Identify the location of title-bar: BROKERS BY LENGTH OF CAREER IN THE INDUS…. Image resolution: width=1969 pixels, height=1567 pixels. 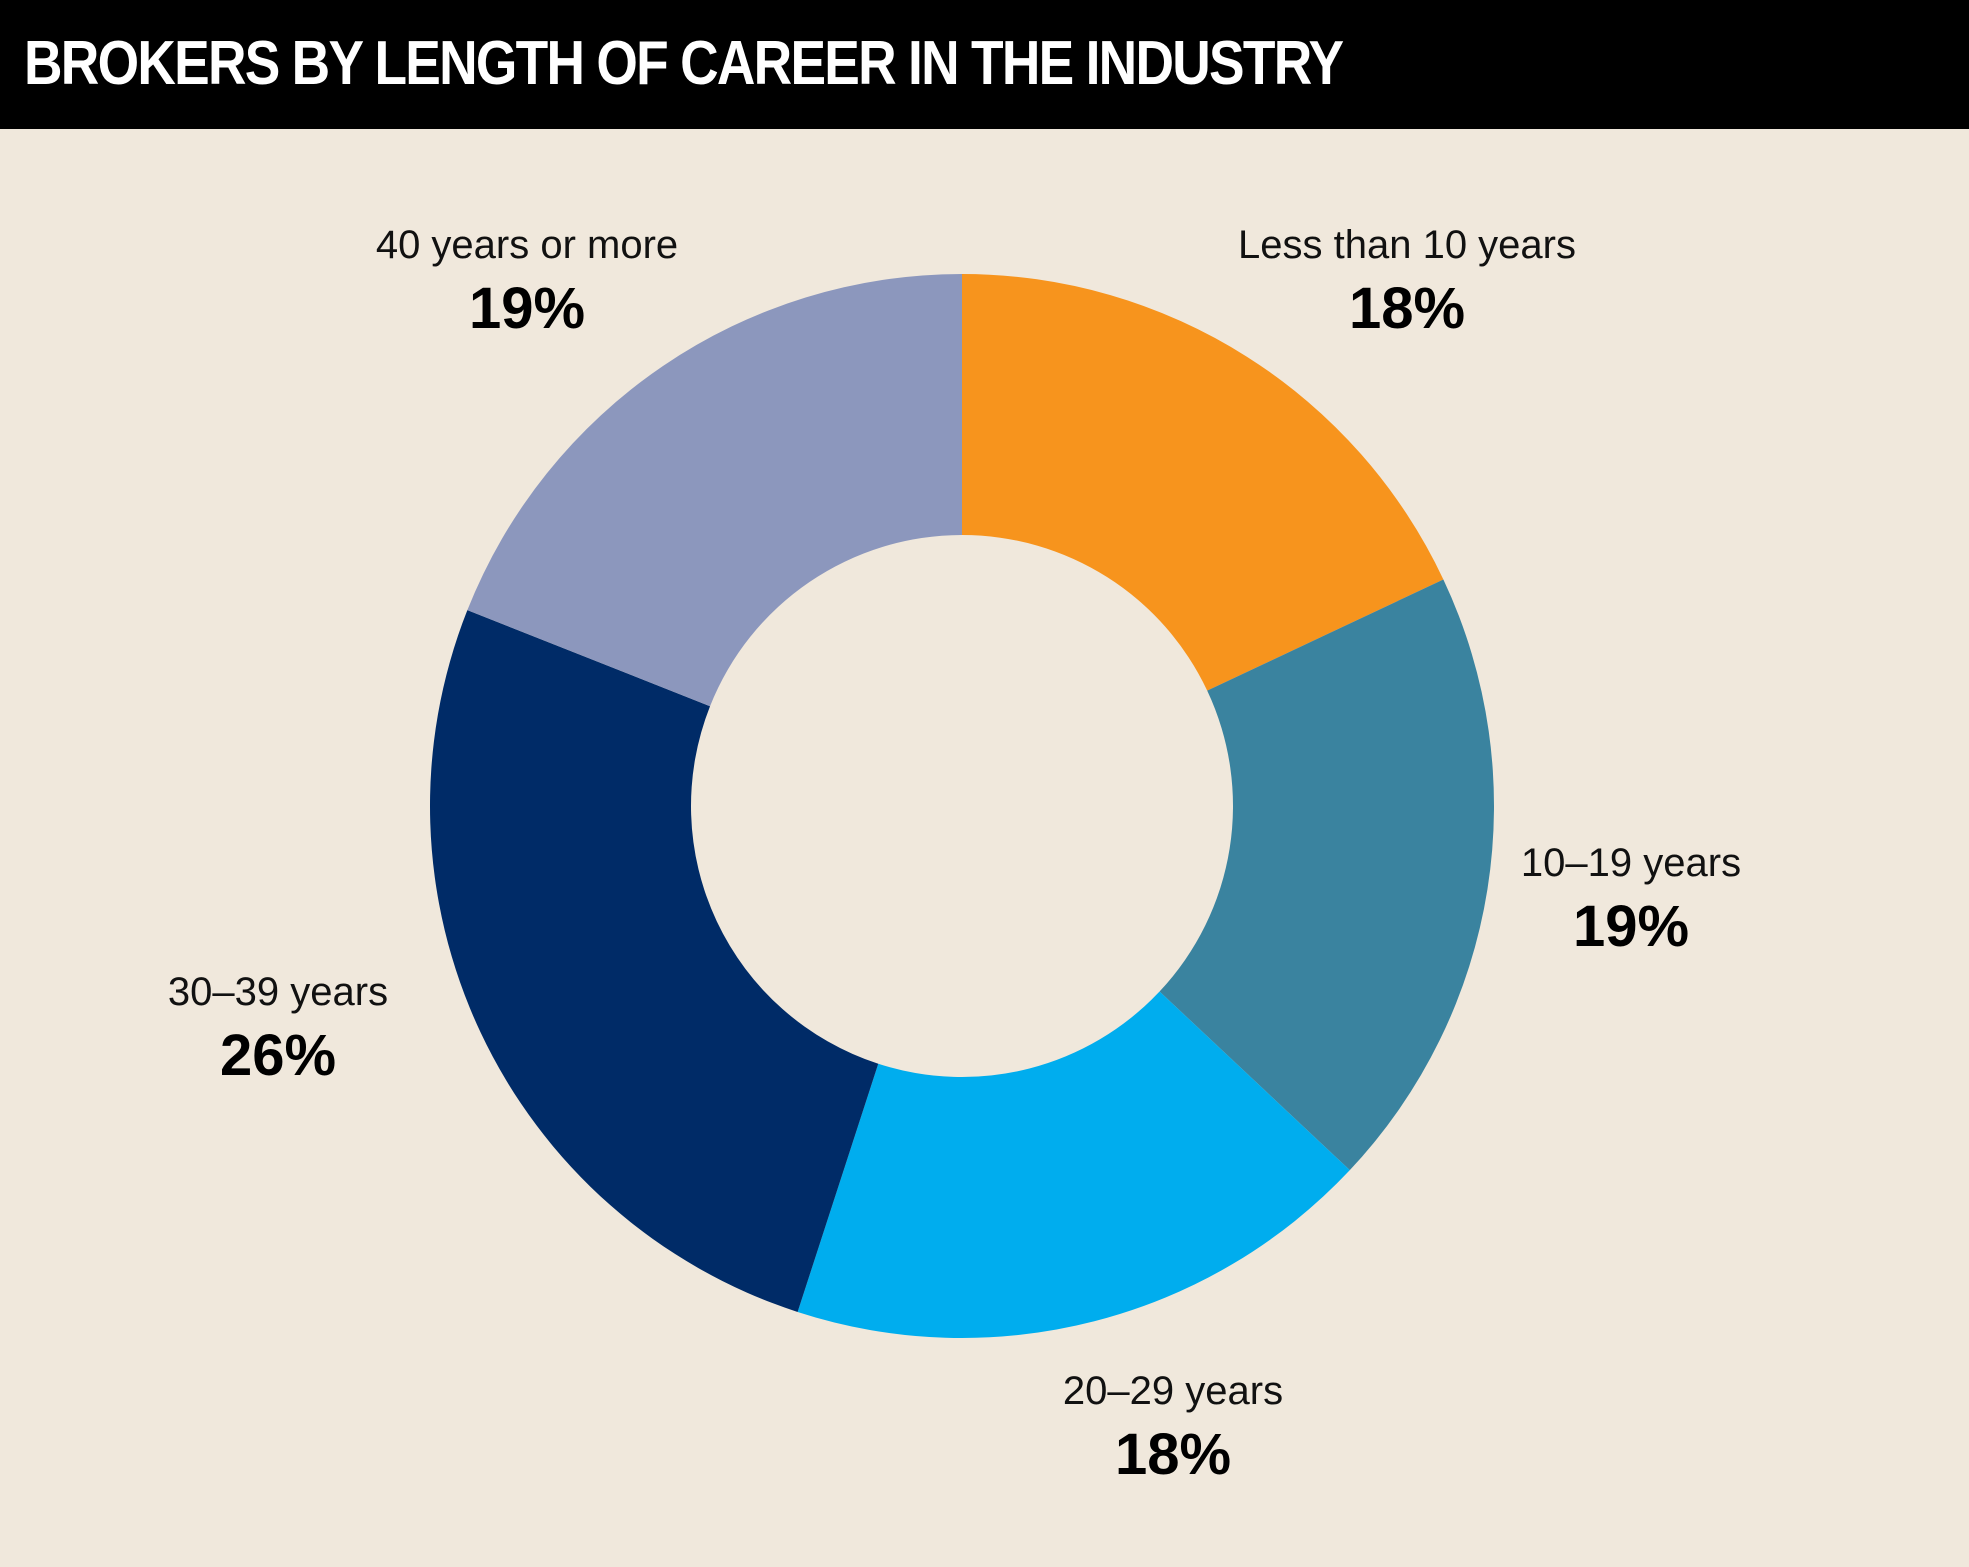
(984, 64).